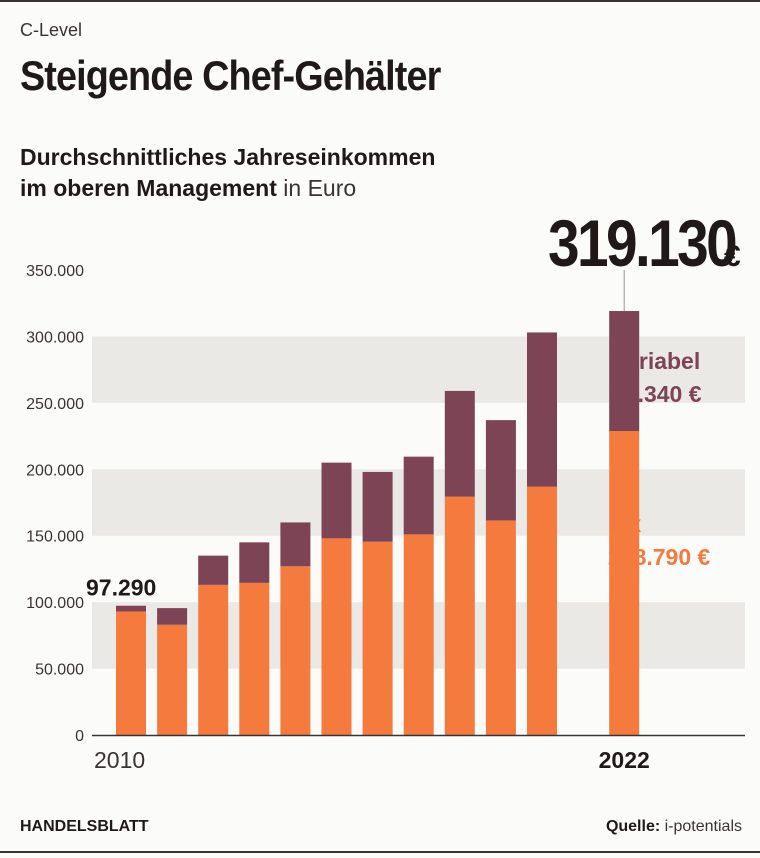 Image resolution: width=760 pixels, height=858 pixels. I want to click on publisher-logo: HANDELSBLATT, so click(84, 826).